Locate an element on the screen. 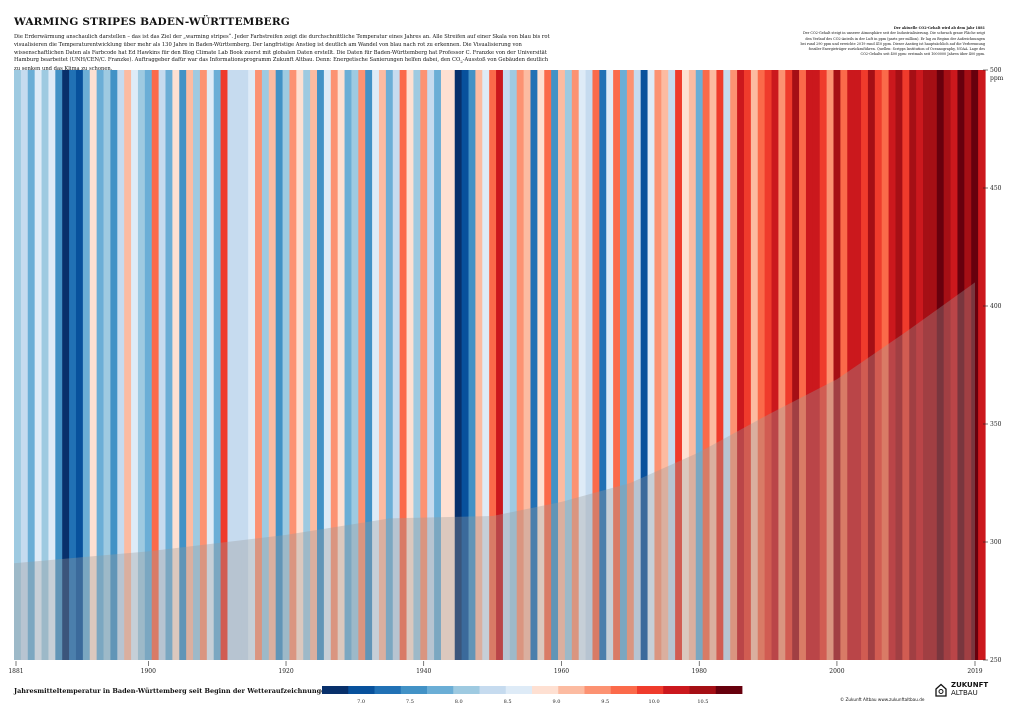 The image size is (1015, 713). stripe-1923 is located at coordinates (307, 365).